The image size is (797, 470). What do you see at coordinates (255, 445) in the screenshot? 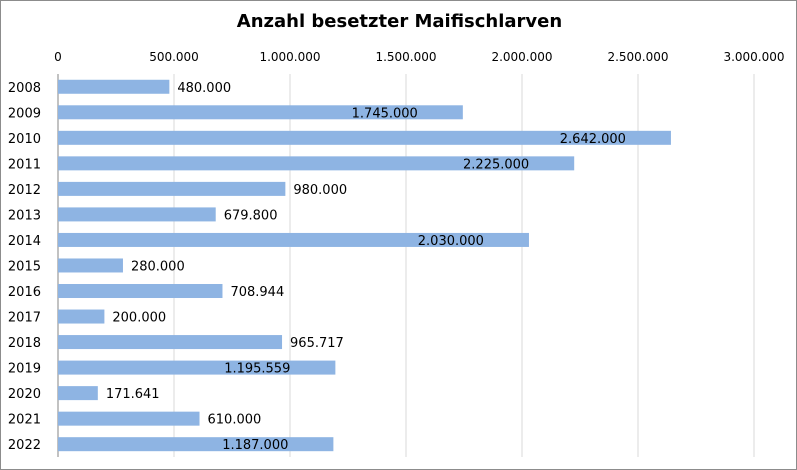
I see `data-label: 1.187.000` at bounding box center [255, 445].